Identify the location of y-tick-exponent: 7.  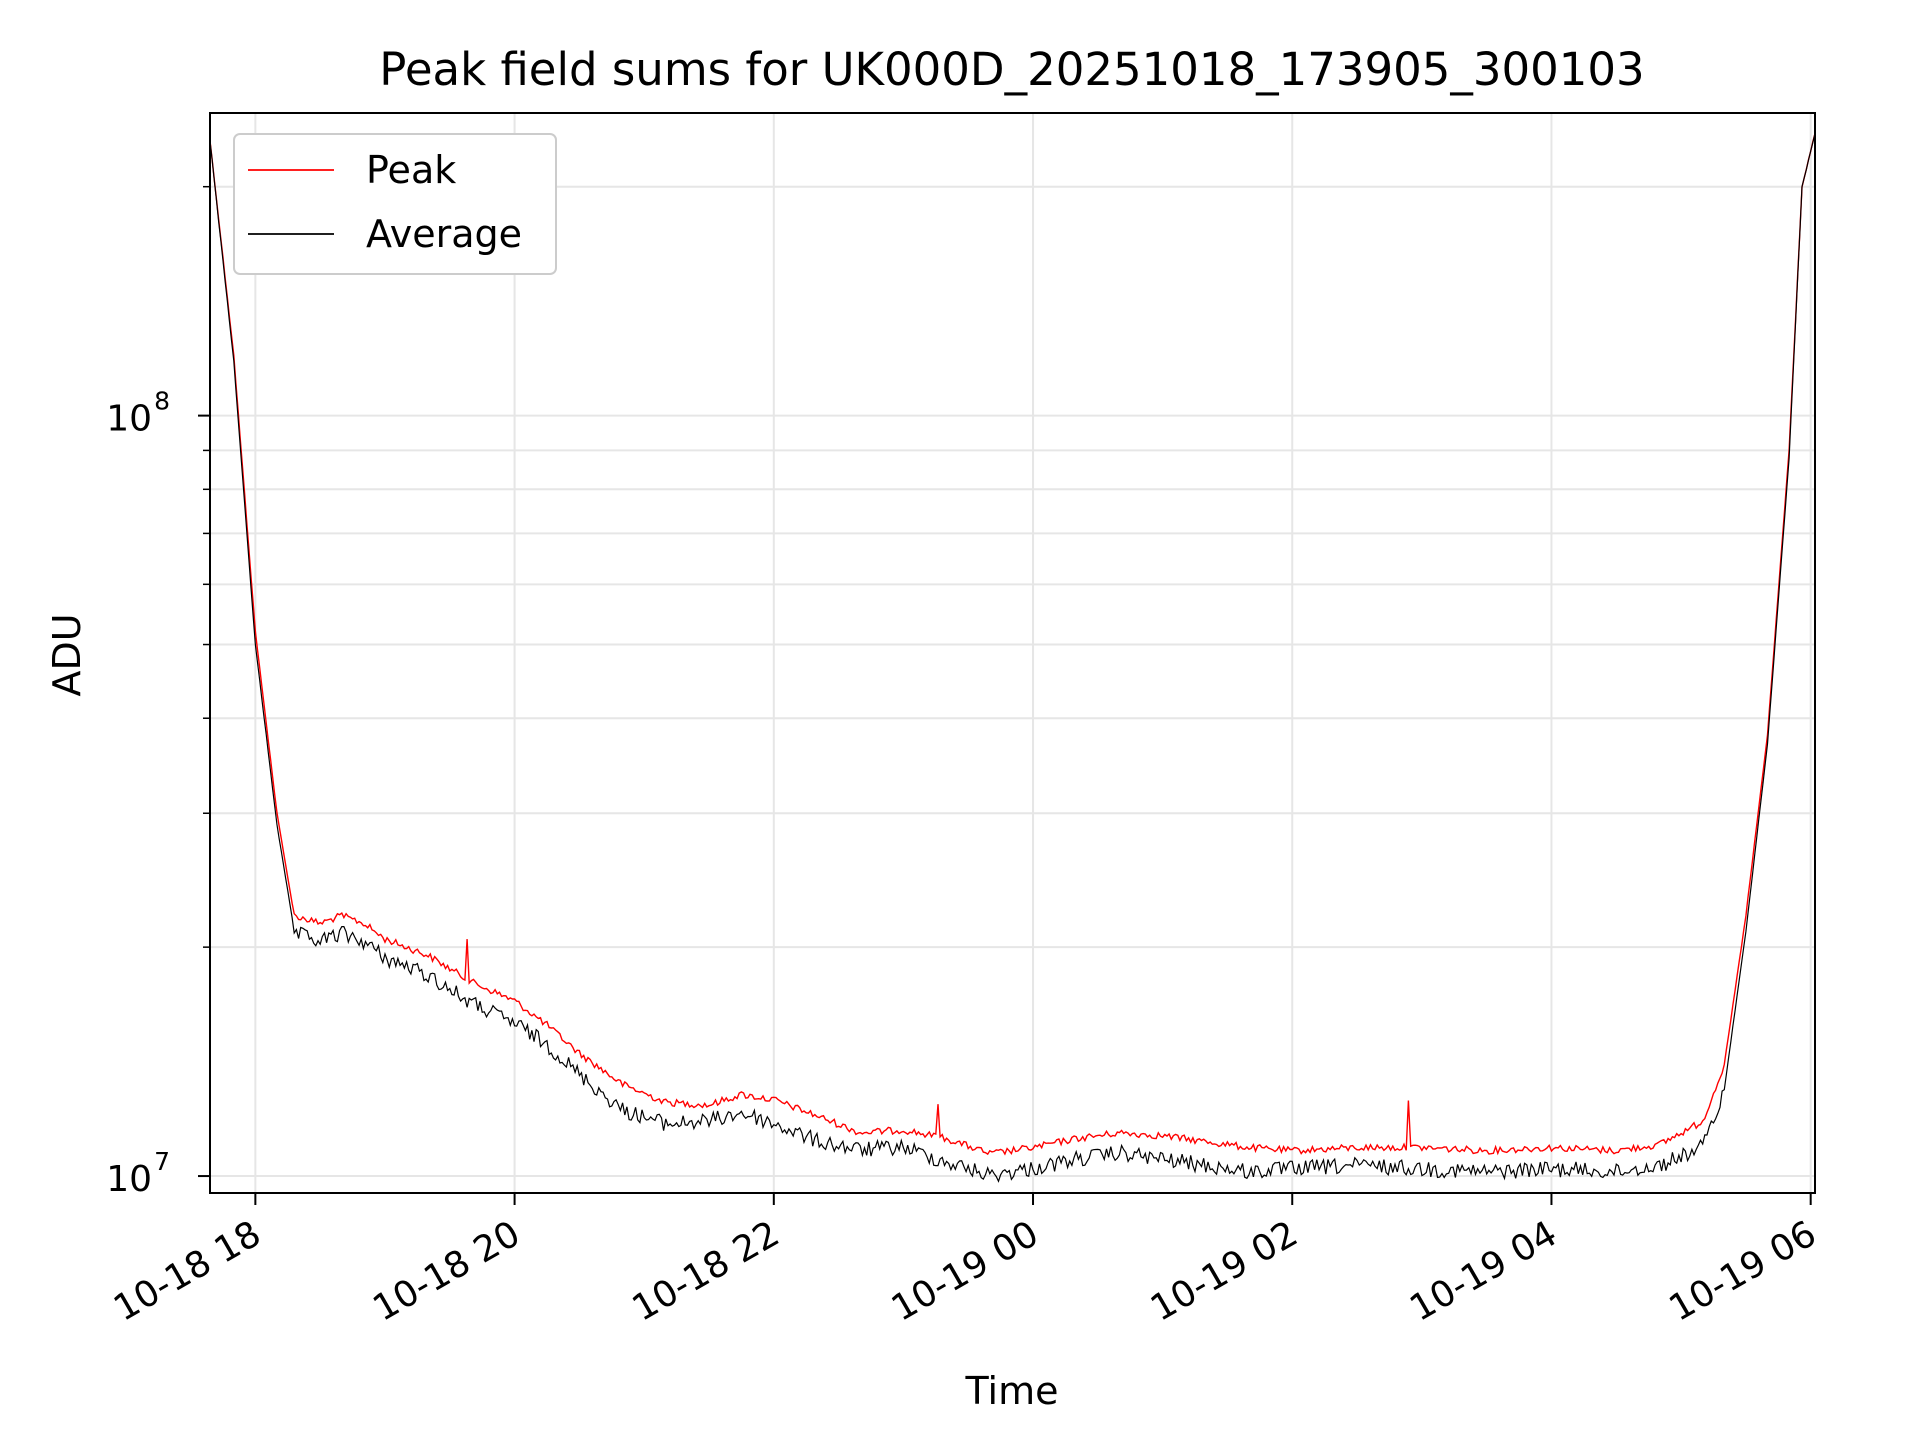
(162, 1161).